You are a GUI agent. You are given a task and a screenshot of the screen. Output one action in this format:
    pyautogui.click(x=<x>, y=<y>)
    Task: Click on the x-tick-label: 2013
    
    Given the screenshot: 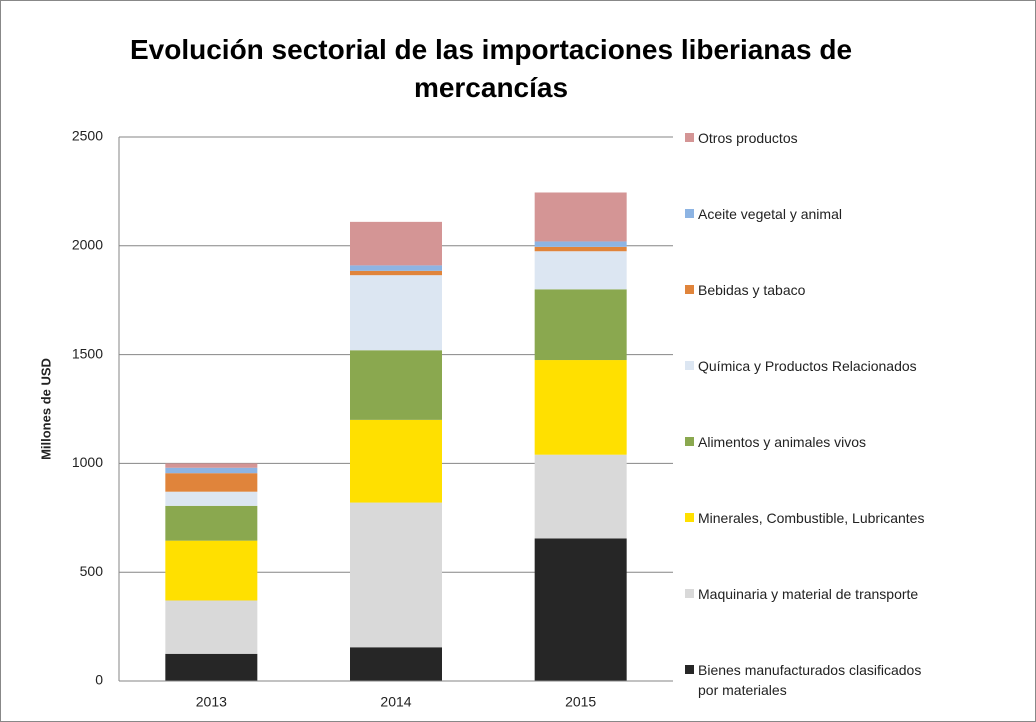 What is the action you would take?
    pyautogui.click(x=211, y=702)
    